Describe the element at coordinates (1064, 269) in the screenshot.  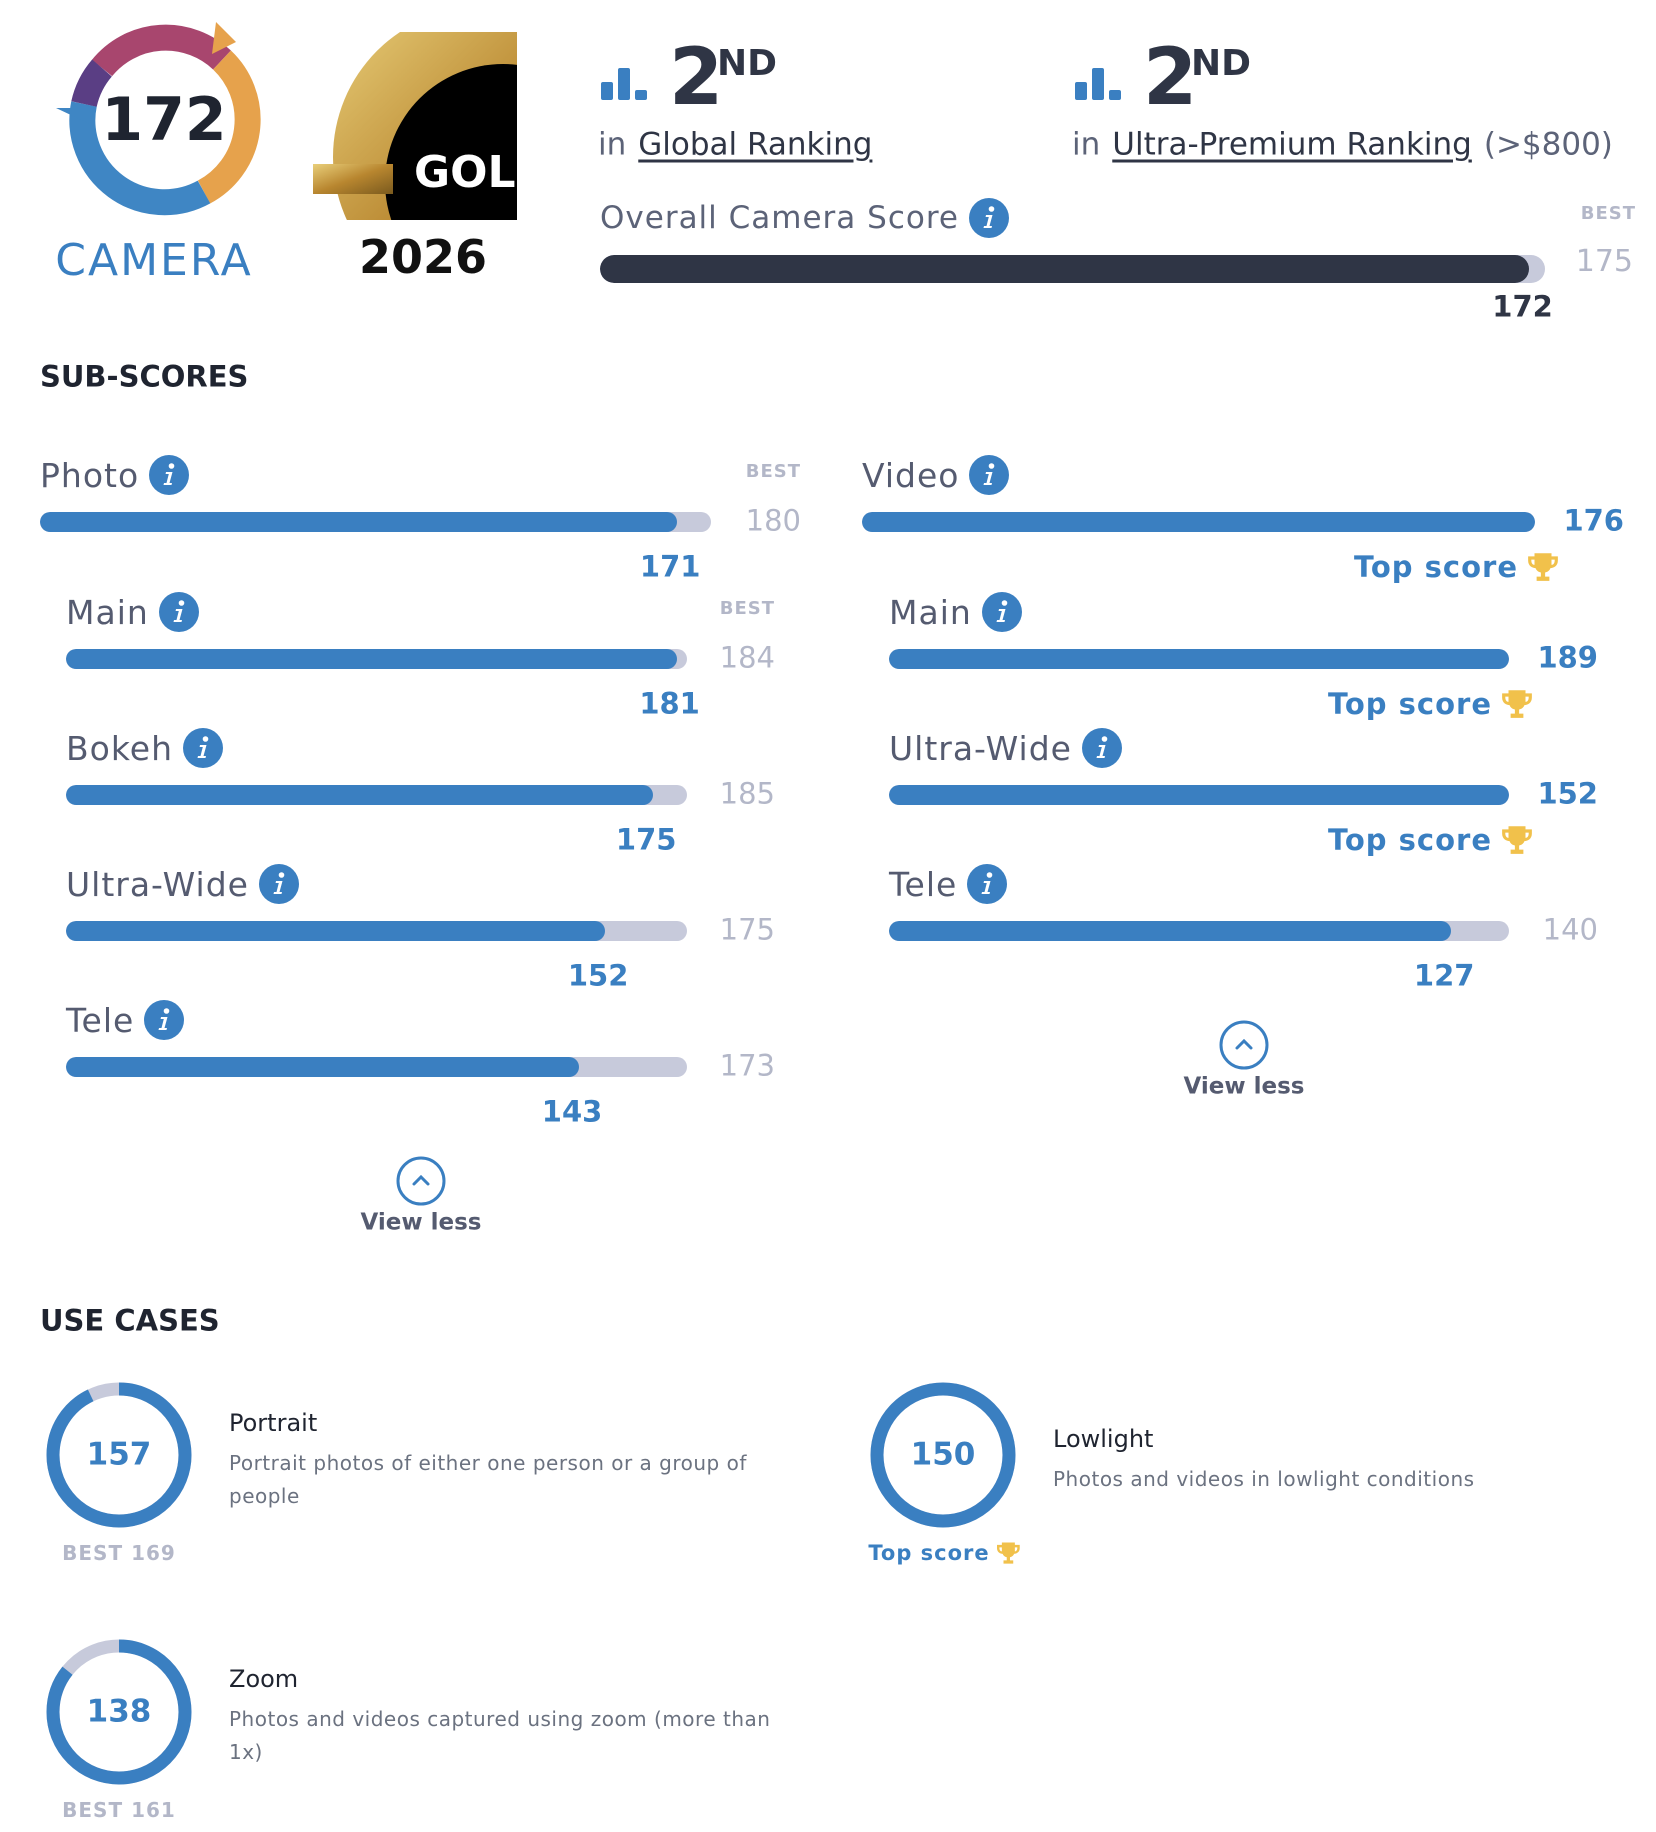
I see `overall-fill` at that location.